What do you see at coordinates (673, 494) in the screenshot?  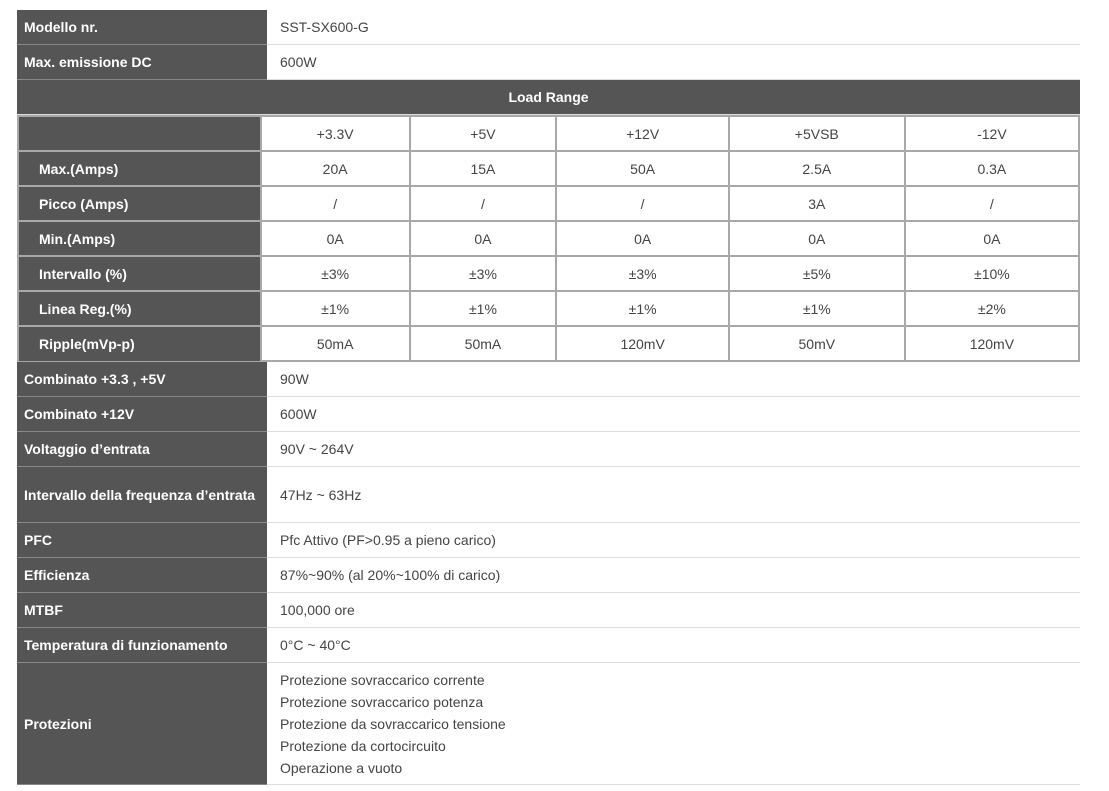 I see `spec-value: 47Hz ~ 63Hz` at bounding box center [673, 494].